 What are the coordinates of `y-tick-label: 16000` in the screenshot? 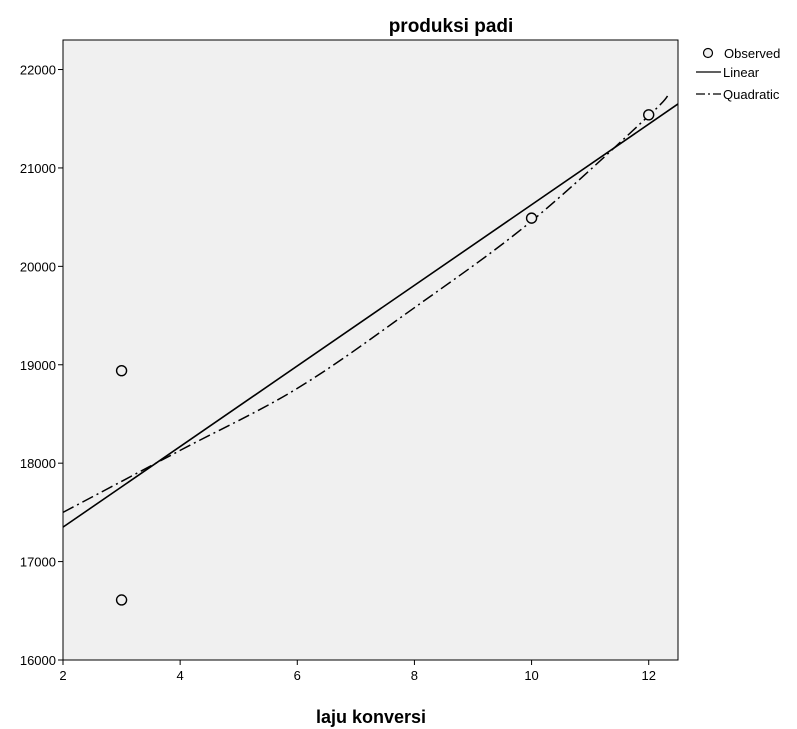 It's located at (38, 660).